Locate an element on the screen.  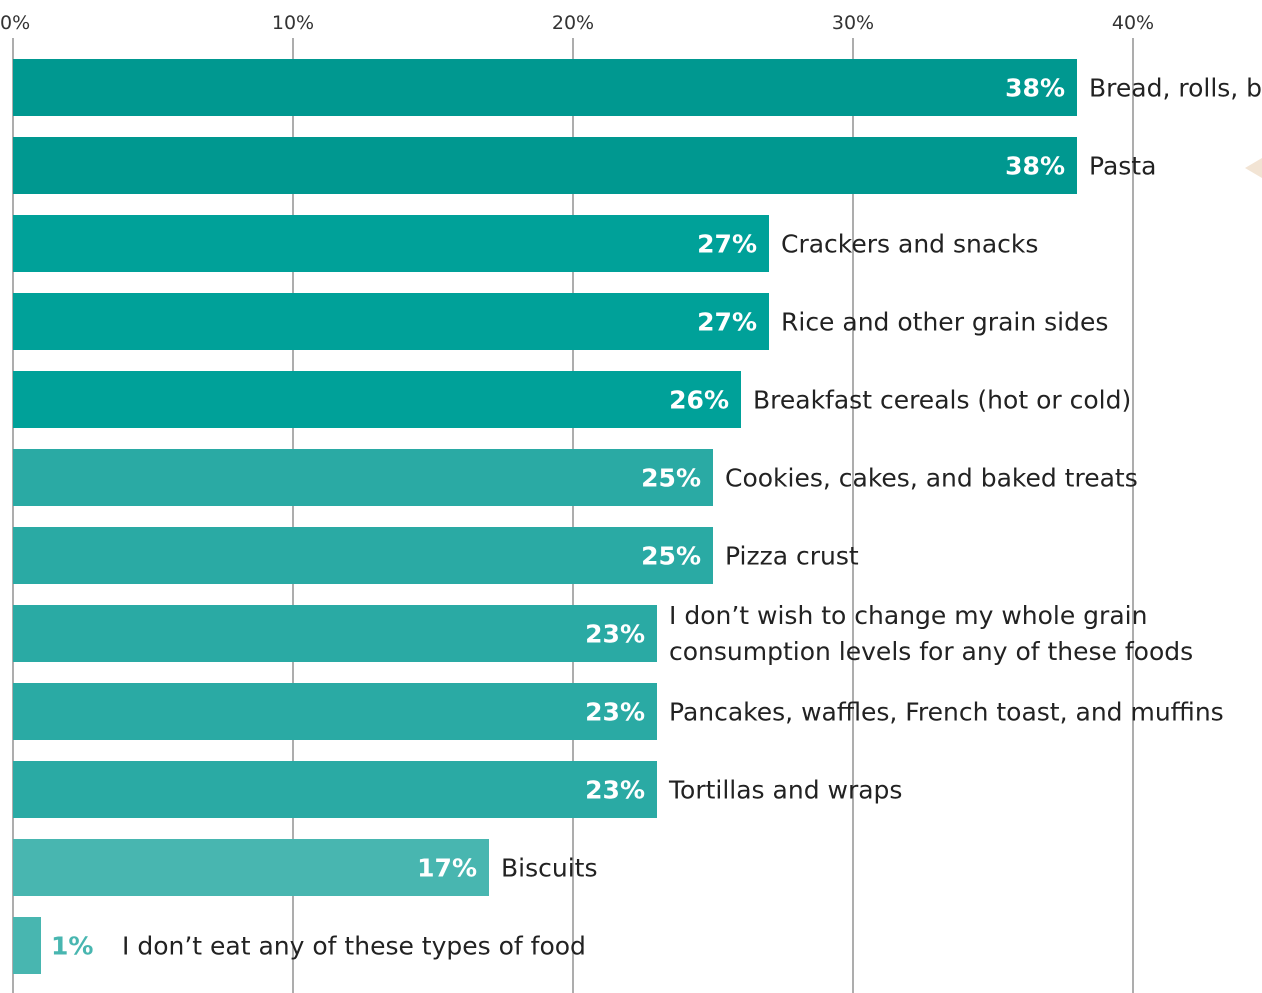
value-label: 1% is located at coordinates (72, 946).